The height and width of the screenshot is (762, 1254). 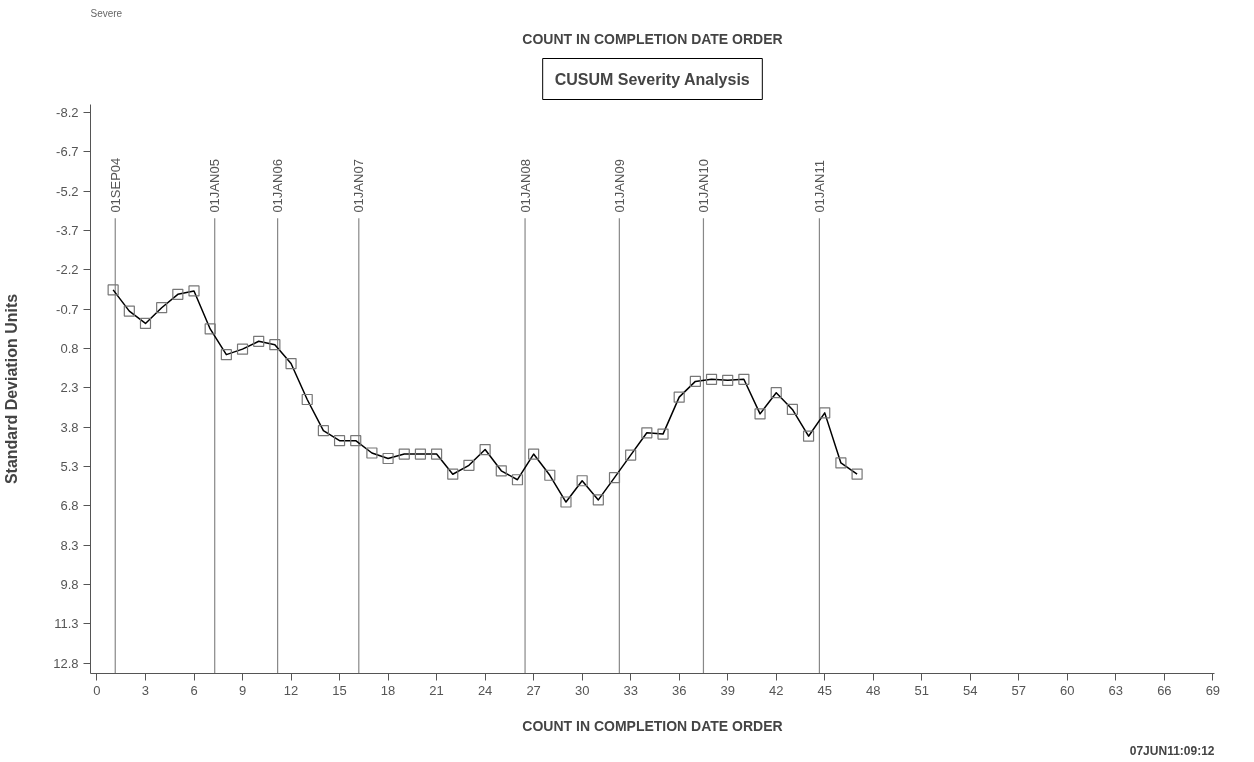 I want to click on ref-line-label: 01JAN07, so click(x=359, y=186).